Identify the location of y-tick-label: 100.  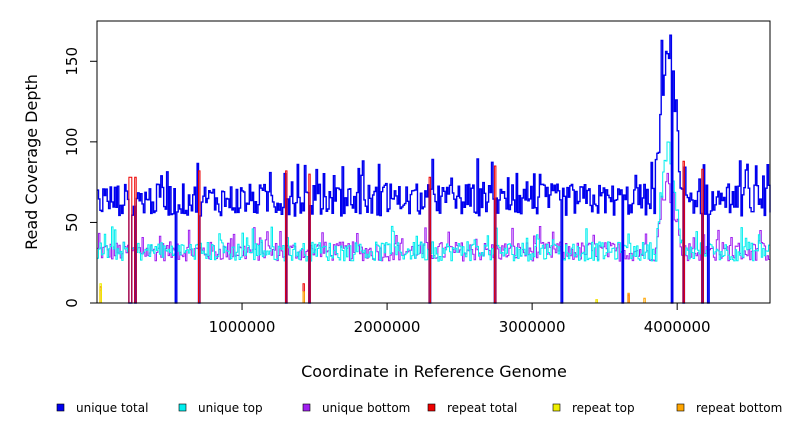
(72, 142).